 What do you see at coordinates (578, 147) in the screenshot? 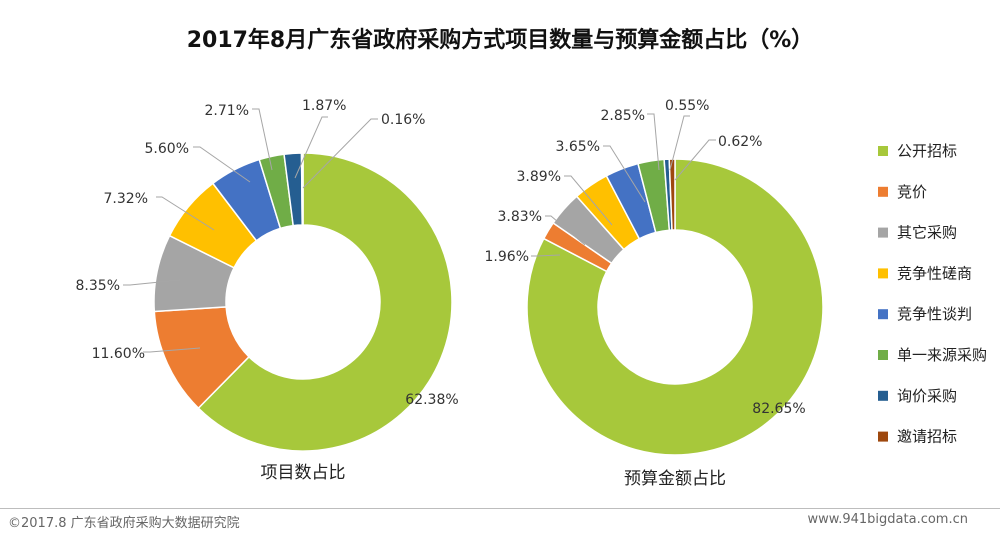
I see `data-label-budget-amount-4: 3.65%` at bounding box center [578, 147].